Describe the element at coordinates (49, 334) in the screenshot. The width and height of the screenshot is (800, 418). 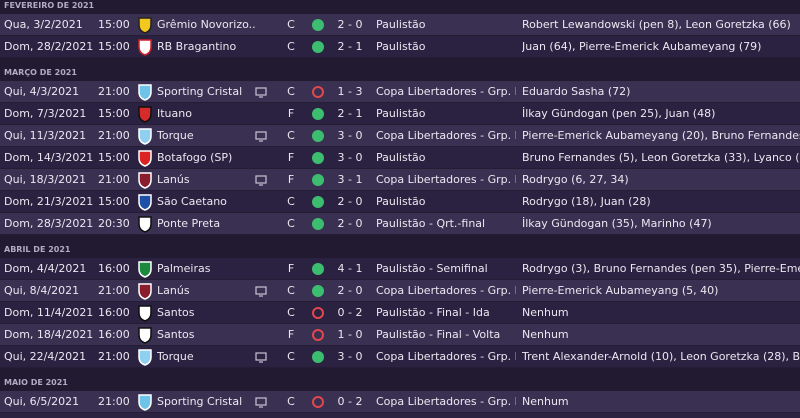
I see `match-date: Dom, 18/4/2021` at that location.